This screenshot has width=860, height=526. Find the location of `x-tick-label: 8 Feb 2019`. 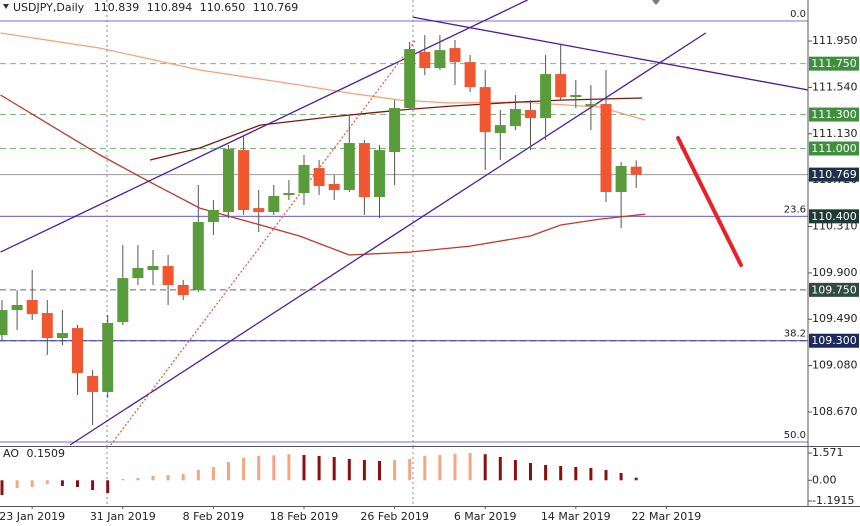

x-tick-label: 8 Feb 2019 is located at coordinates (213, 516).